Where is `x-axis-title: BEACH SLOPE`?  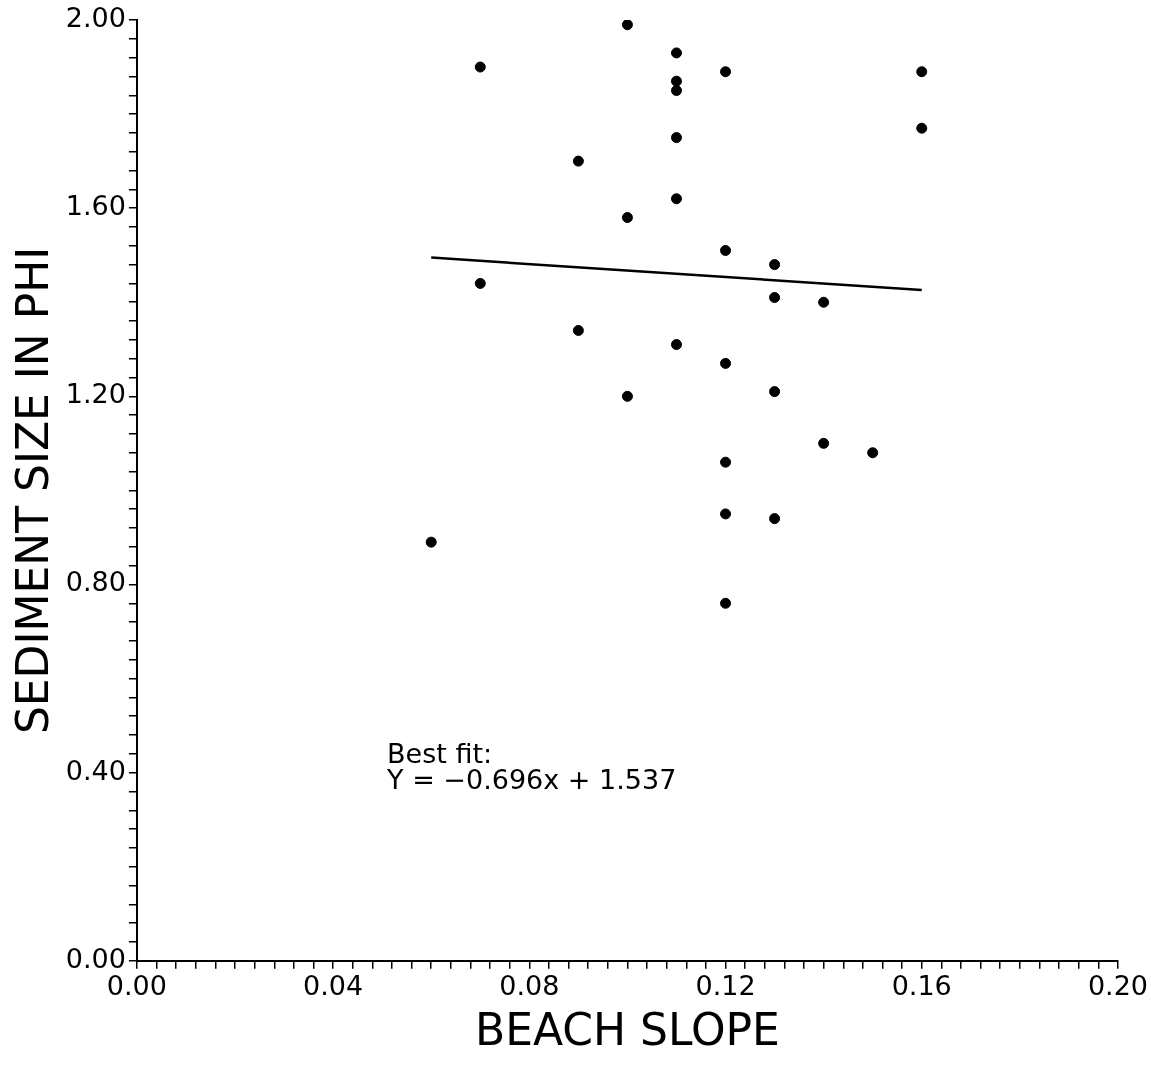 x-axis-title: BEACH SLOPE is located at coordinates (627, 1030).